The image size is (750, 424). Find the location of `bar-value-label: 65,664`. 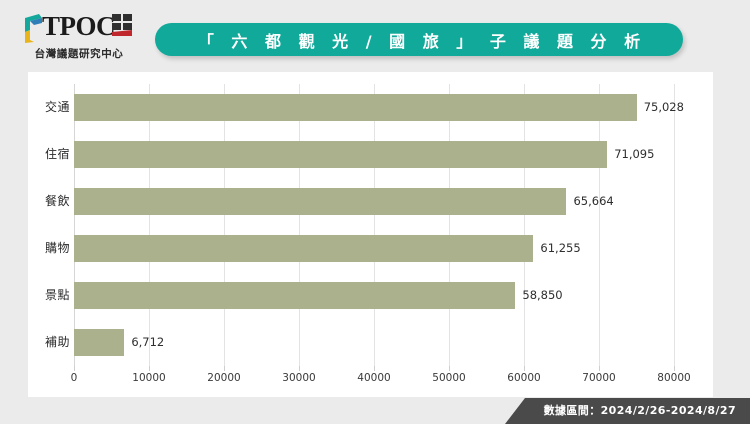

bar-value-label: 65,664 is located at coordinates (593, 201).